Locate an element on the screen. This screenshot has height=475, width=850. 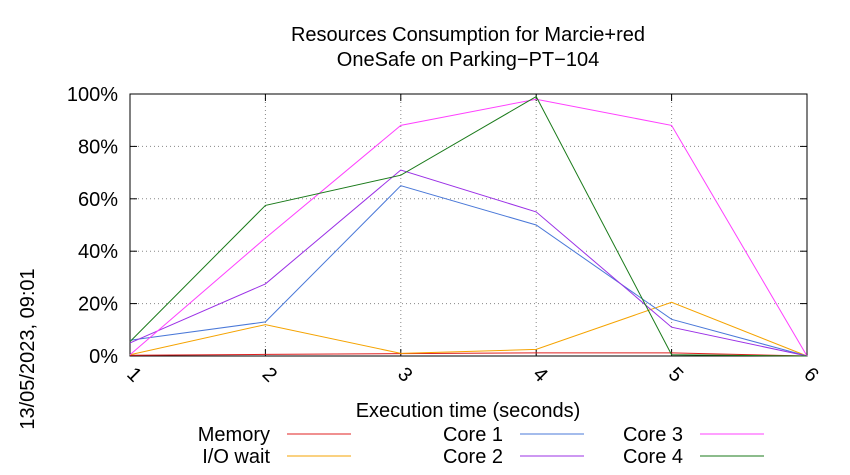
series-line-i-o-wait is located at coordinates (468, 329).